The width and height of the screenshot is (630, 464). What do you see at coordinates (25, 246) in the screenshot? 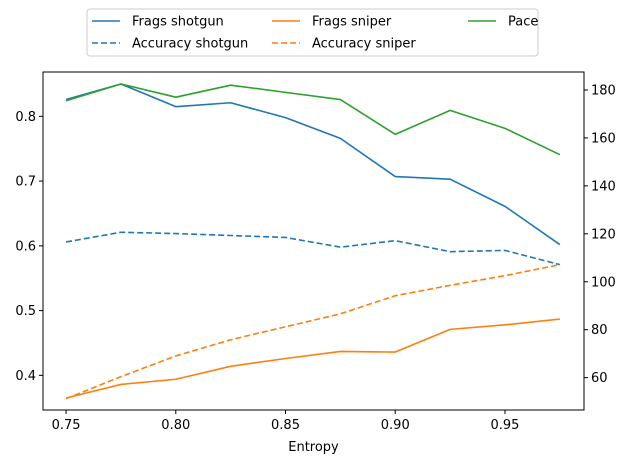
I see `y-left-tick-label: 0.6` at bounding box center [25, 246].